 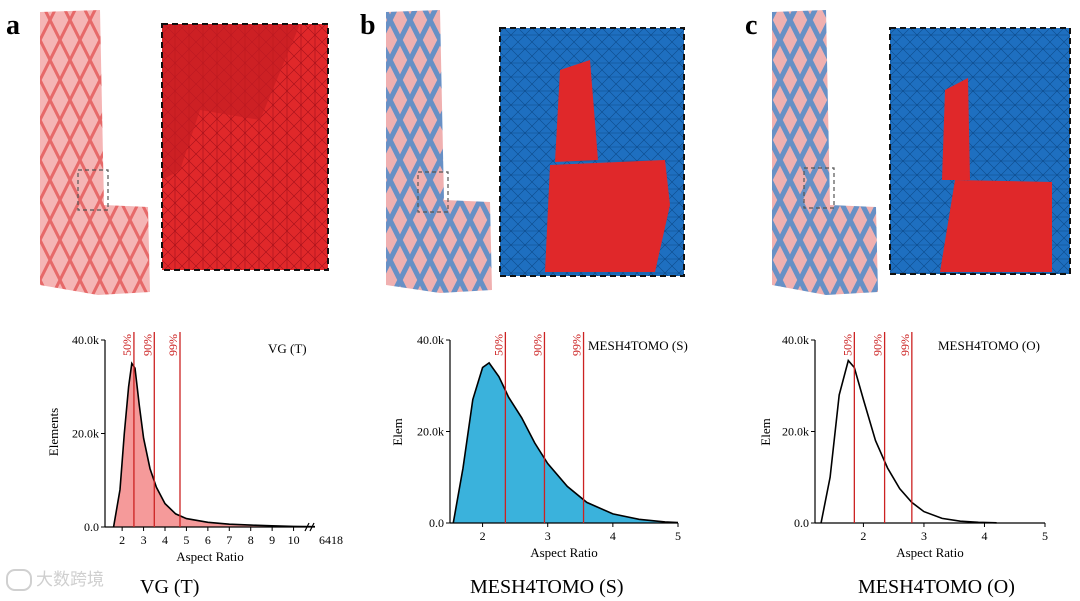 I want to click on x-tick-label: 10, so click(x=294, y=540).